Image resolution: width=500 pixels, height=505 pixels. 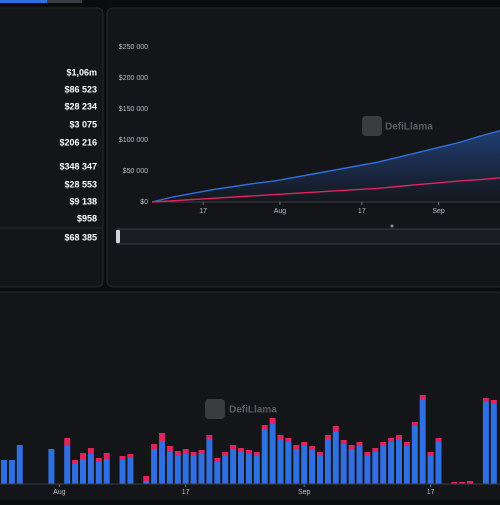 I want to click on x-tick-label: Sep, so click(x=304, y=492).